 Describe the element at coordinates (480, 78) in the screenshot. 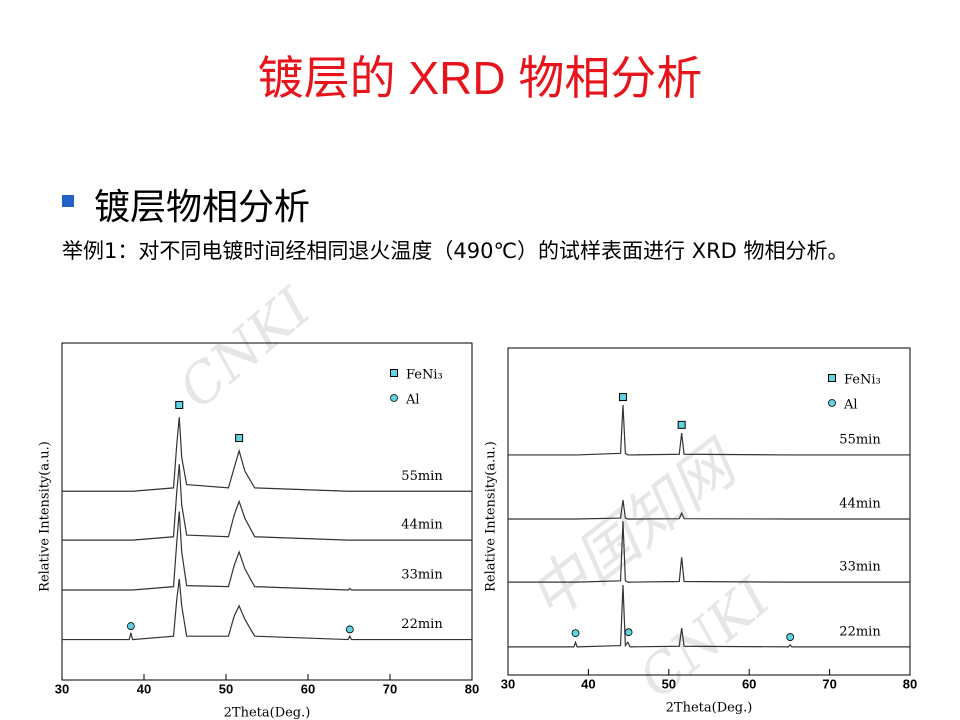

I see `slide-title: 镀层的 XRD 物相分析` at that location.